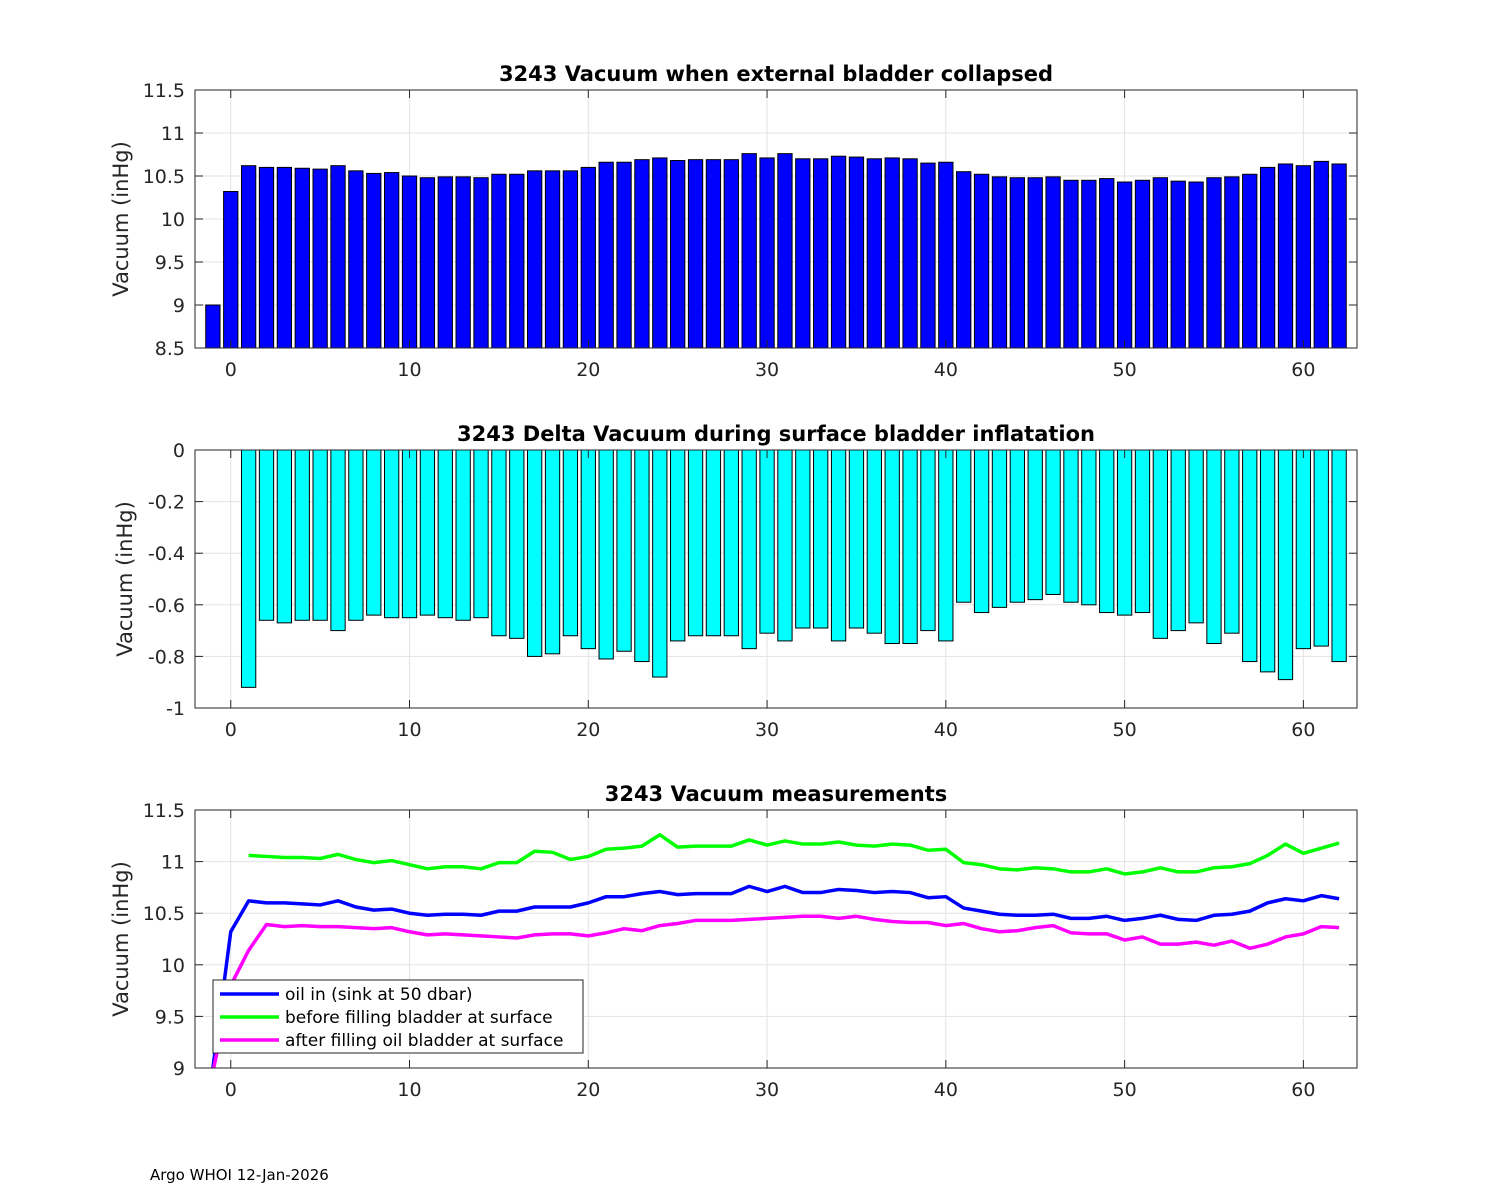  I want to click on y-tick-label: 9, so click(179, 1069).